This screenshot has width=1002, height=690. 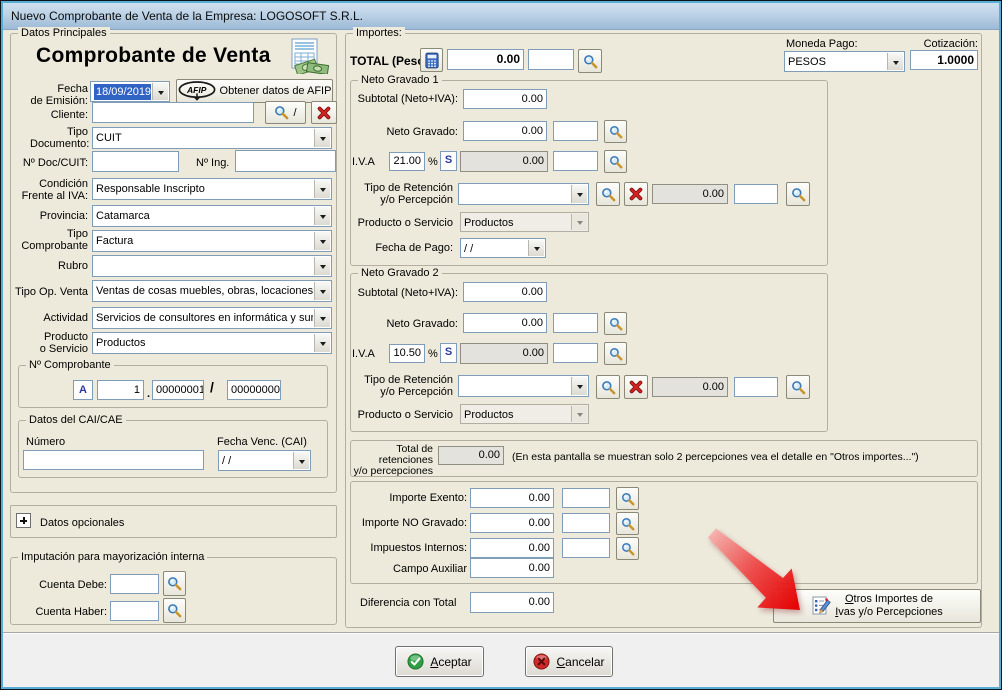 I want to click on impuestos-internos-input: 0.00, so click(x=512, y=548).